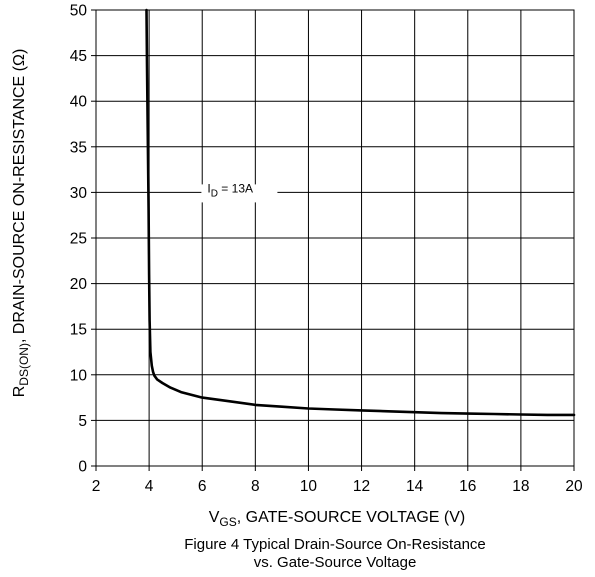 Image resolution: width=595 pixels, height=577 pixels. Describe the element at coordinates (19, 196) in the screenshot. I see `y-axis-title-rest: , DRAIN-SOURCE ON-RESISTANCE (Ω)` at that location.